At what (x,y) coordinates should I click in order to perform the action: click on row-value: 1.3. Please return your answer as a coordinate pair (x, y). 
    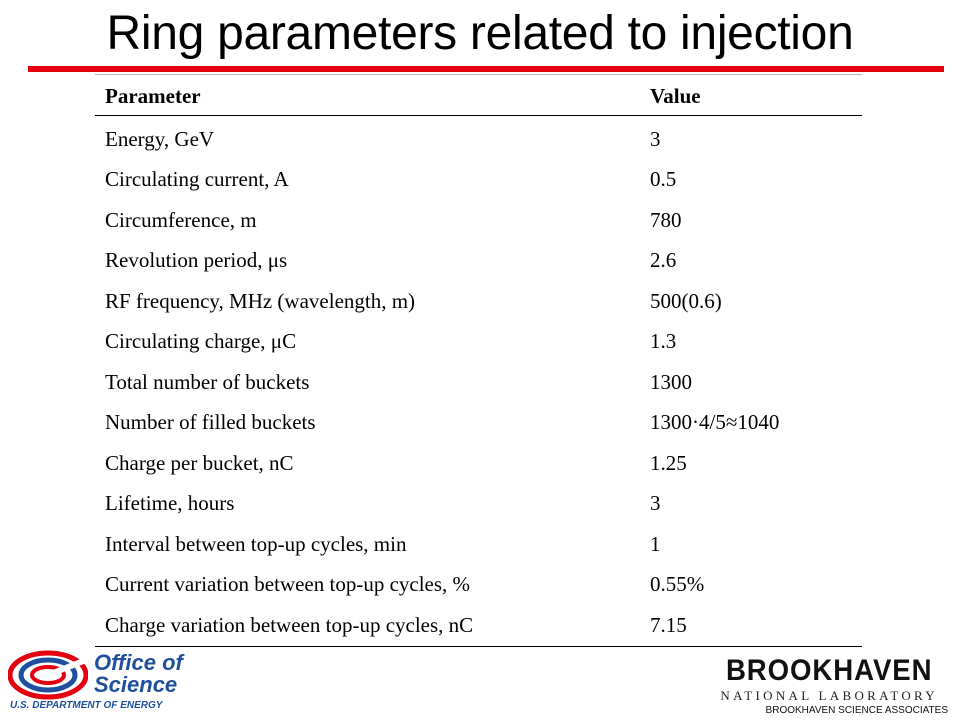
    Looking at the image, I should click on (663, 341).